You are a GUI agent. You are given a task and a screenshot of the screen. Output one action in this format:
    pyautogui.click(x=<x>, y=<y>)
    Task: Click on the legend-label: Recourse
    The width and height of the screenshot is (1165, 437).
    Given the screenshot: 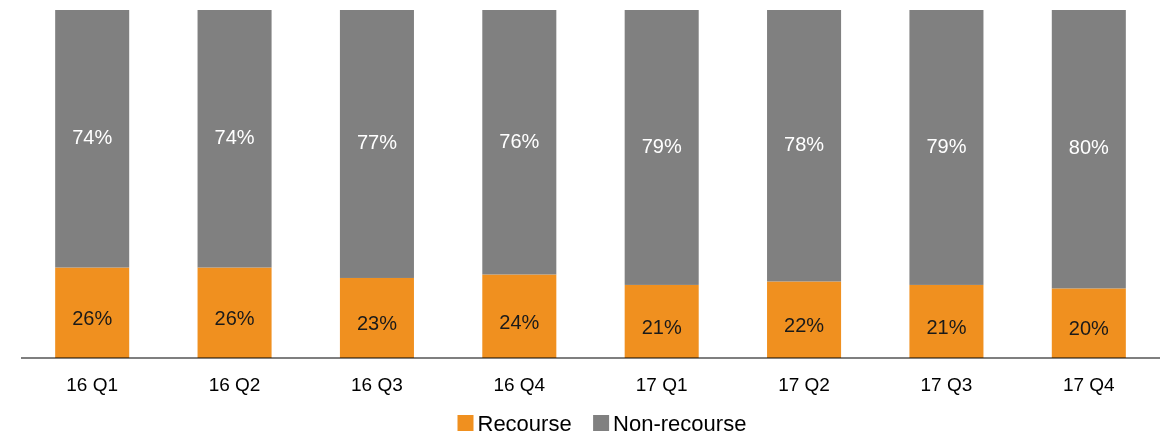 What is the action you would take?
    pyautogui.click(x=524, y=423)
    